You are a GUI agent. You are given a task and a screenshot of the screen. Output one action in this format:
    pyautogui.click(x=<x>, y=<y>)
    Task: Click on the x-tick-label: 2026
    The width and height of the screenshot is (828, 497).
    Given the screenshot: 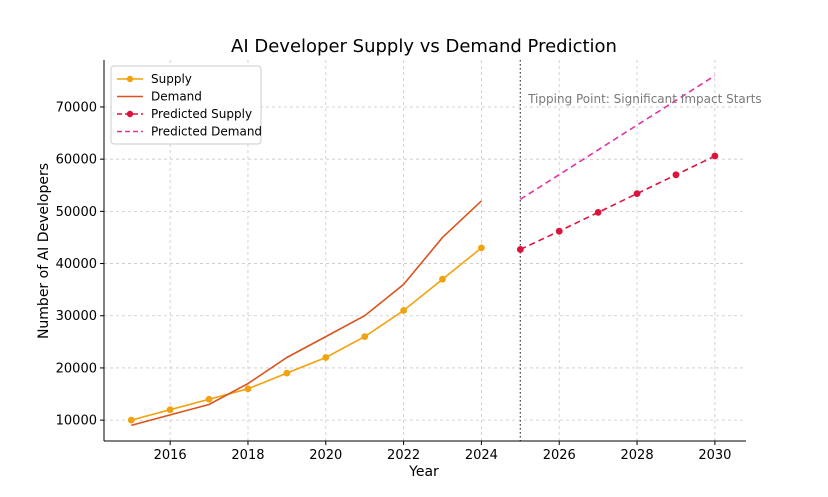 What is the action you would take?
    pyautogui.click(x=559, y=455)
    